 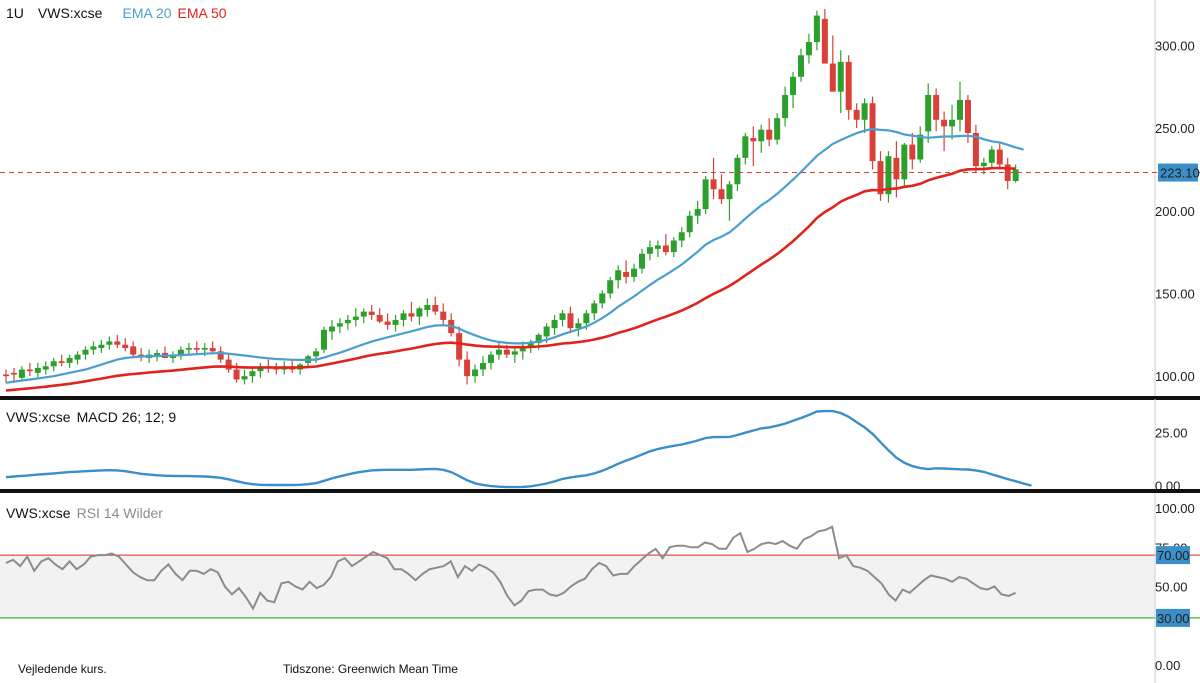 I want to click on panel-separator, so click(x=600, y=398).